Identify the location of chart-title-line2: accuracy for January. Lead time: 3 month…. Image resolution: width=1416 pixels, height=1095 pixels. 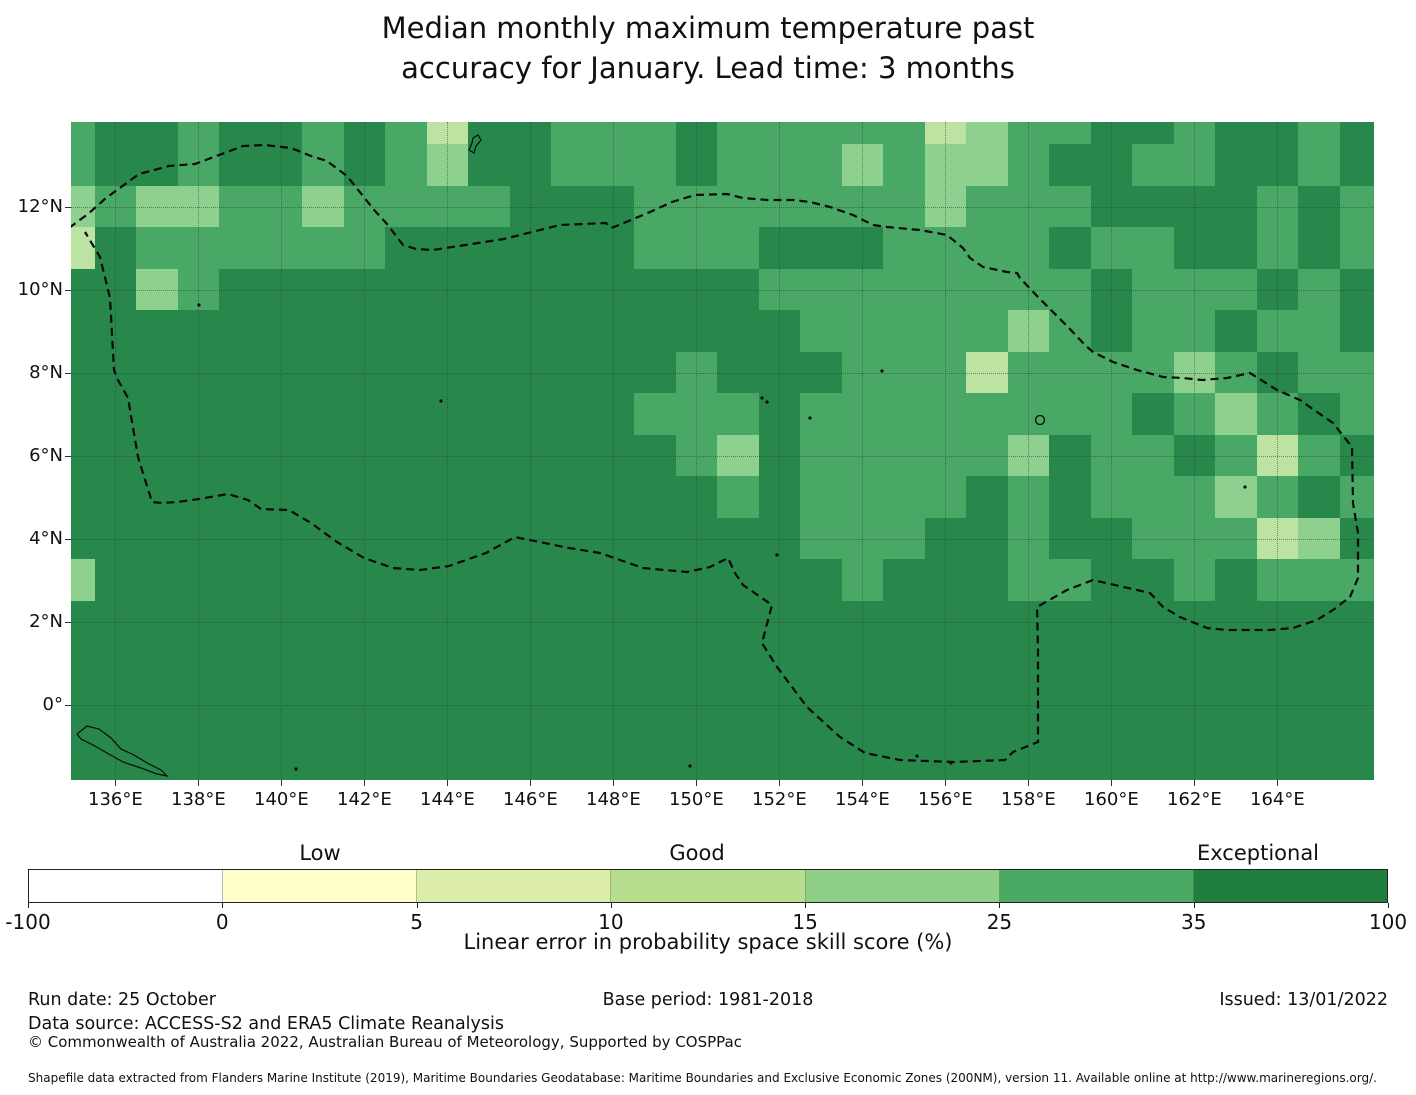
(708, 68).